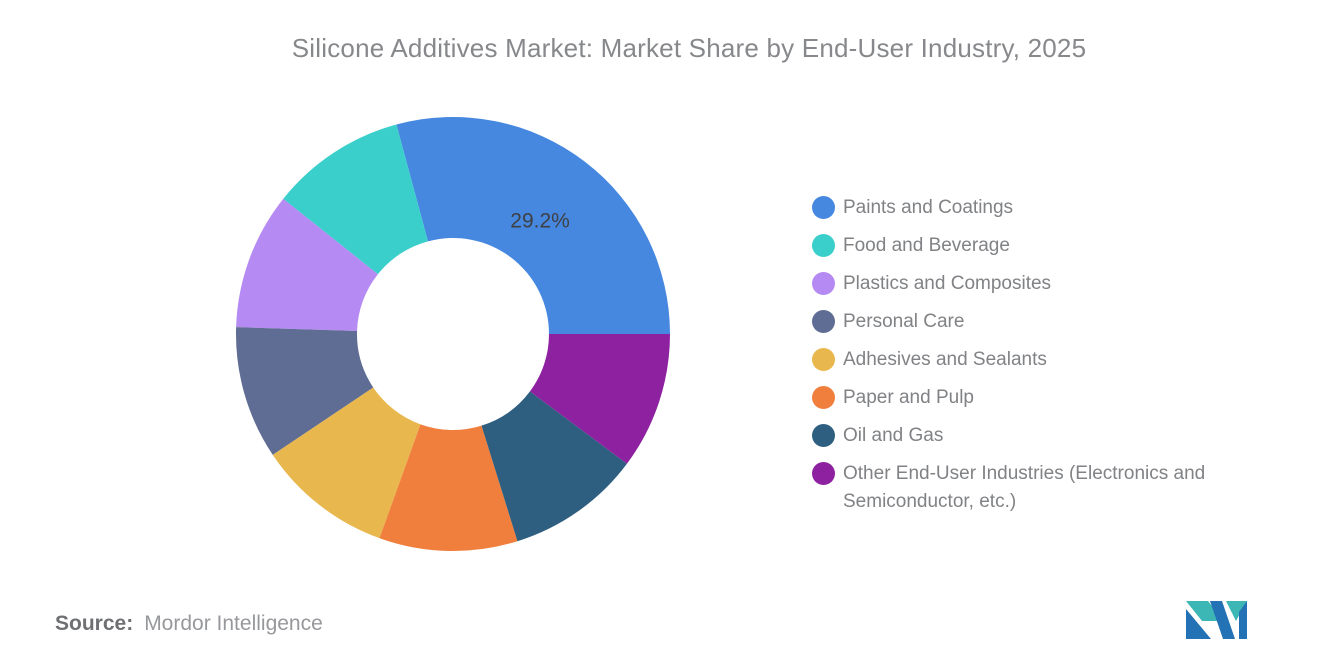 This screenshot has height=665, width=1320. What do you see at coordinates (94, 623) in the screenshot?
I see `source-label: Source:` at bounding box center [94, 623].